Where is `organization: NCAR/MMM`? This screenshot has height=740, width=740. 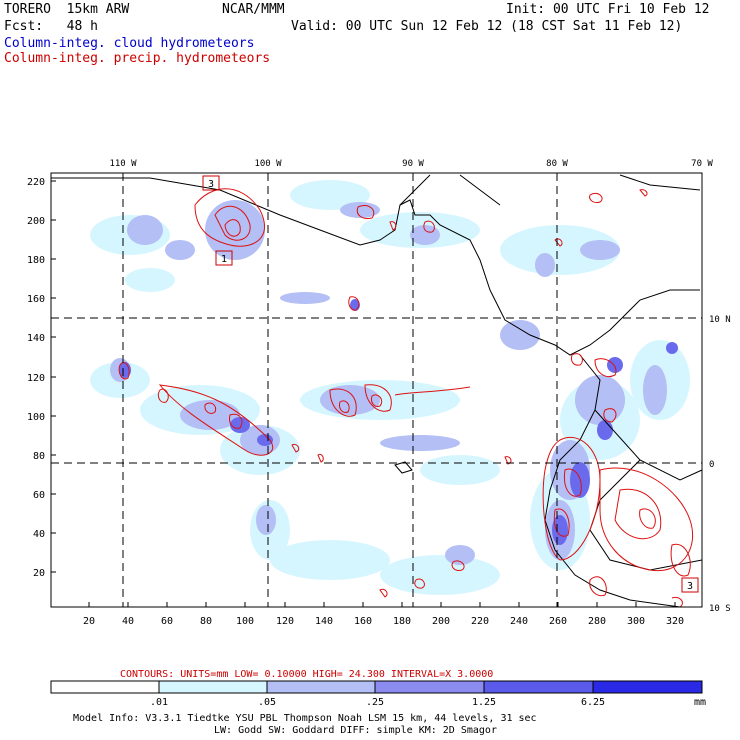 organization: NCAR/MMM is located at coordinates (253, 9).